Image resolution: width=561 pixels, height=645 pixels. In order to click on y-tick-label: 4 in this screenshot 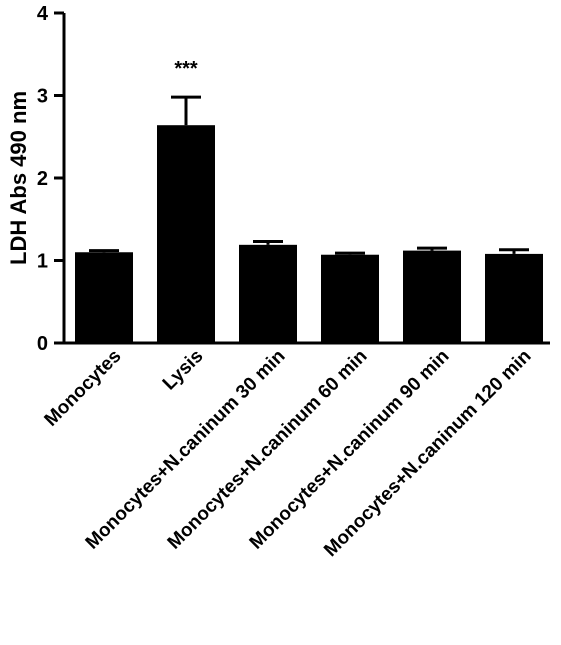, I will do `click(43, 14)`.